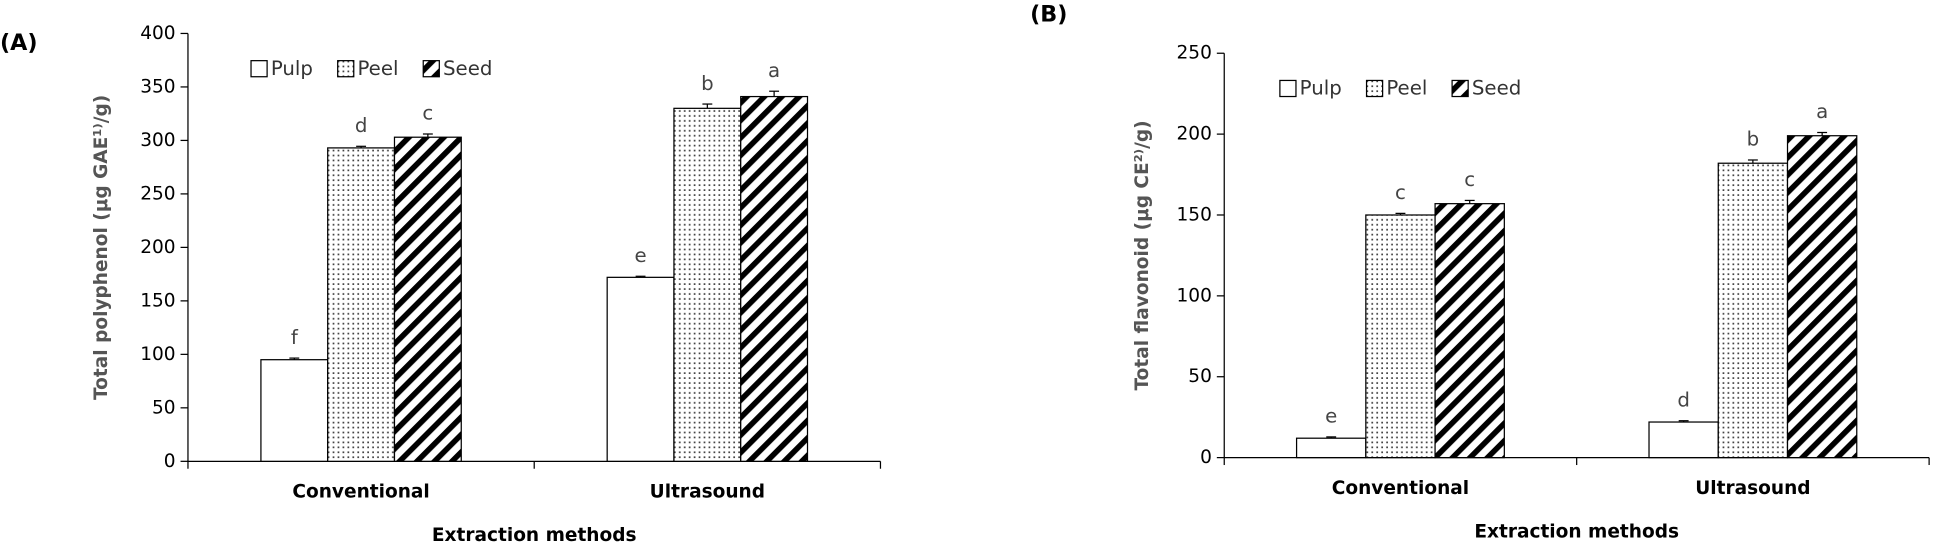 Image resolution: width=1939 pixels, height=543 pixels. Describe the element at coordinates (101, 247) in the screenshot. I see `y-axis-title: Total polyphenol (μg GAE¹⁾/g)` at that location.